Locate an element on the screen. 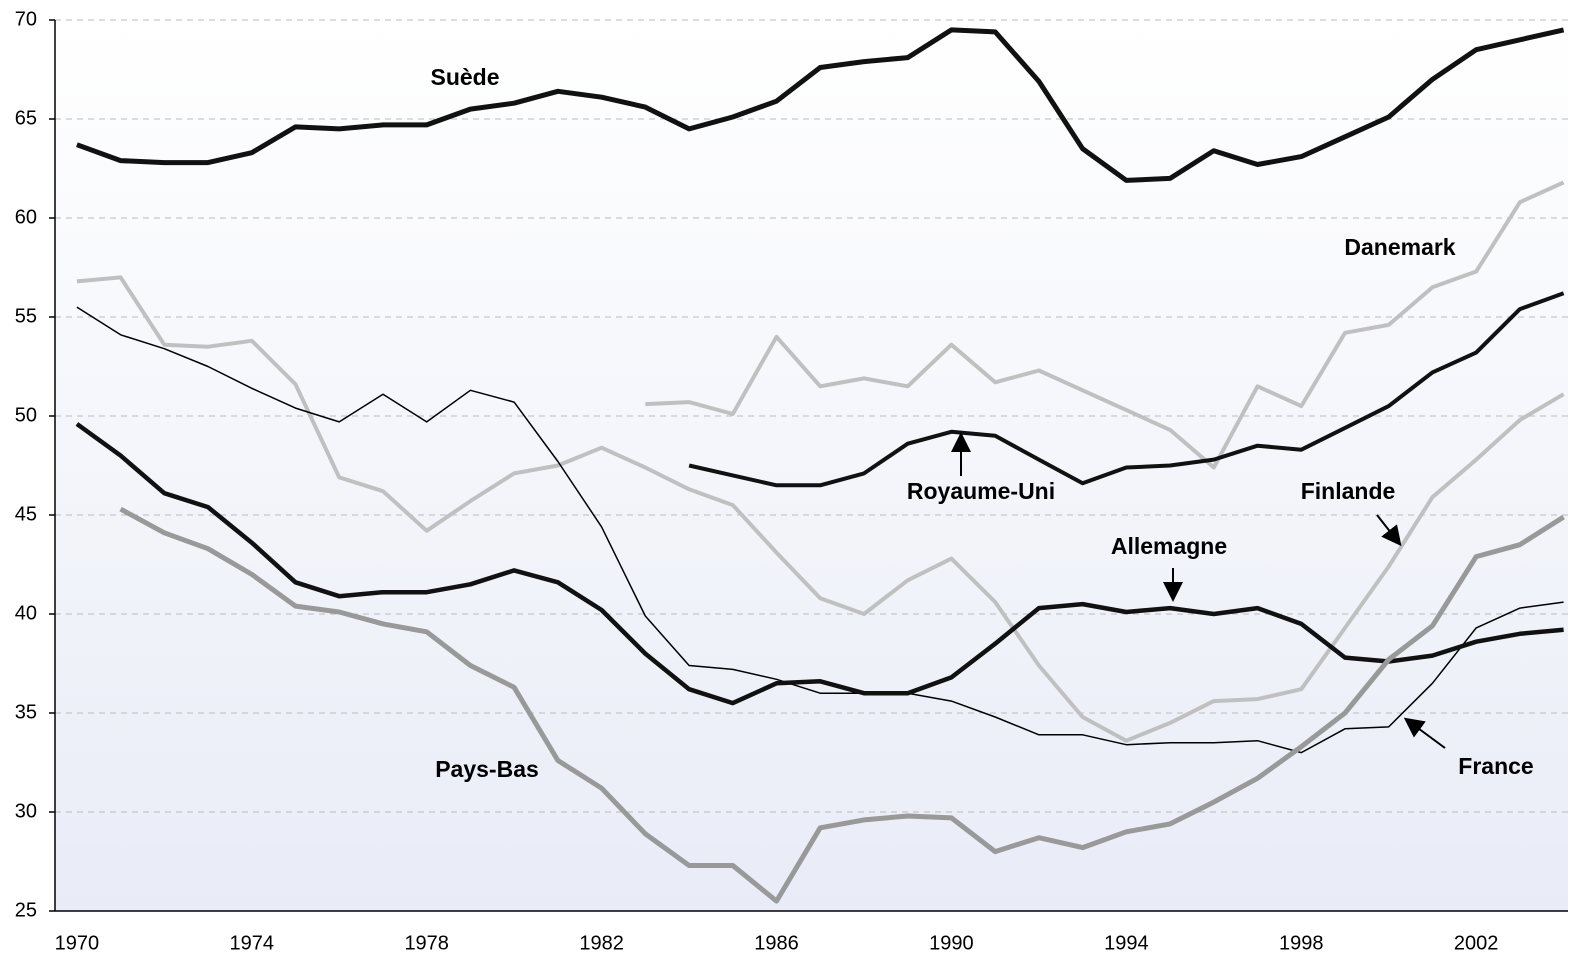 This screenshot has height=958, width=1571. series-label: Royaume-Uni is located at coordinates (981, 491).